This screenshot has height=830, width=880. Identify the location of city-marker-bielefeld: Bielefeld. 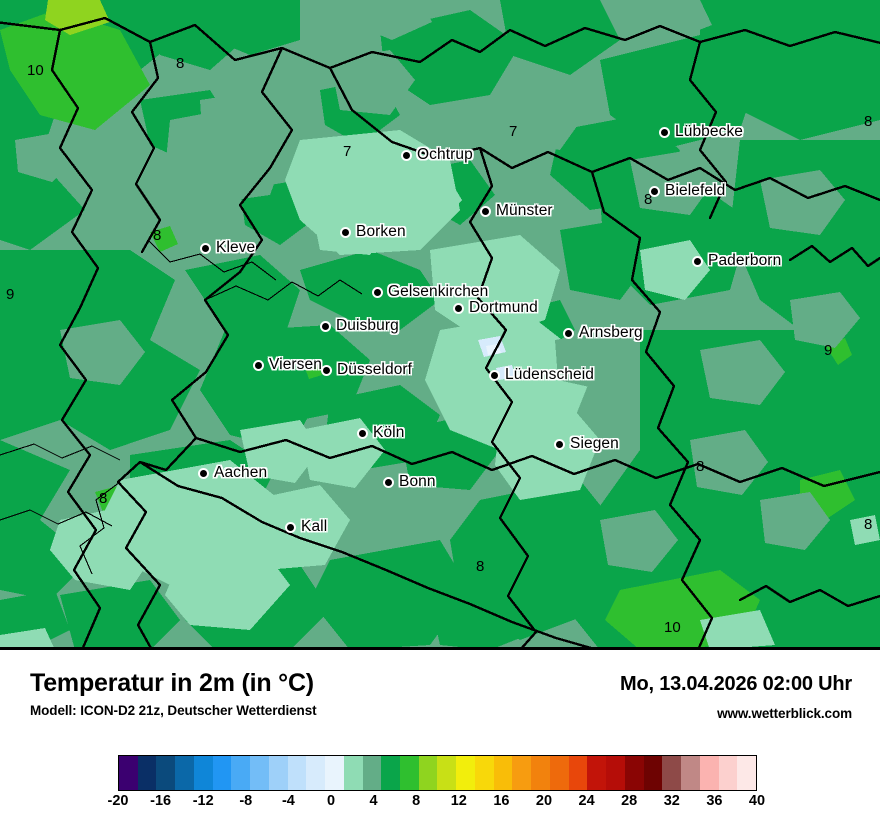
(687, 191).